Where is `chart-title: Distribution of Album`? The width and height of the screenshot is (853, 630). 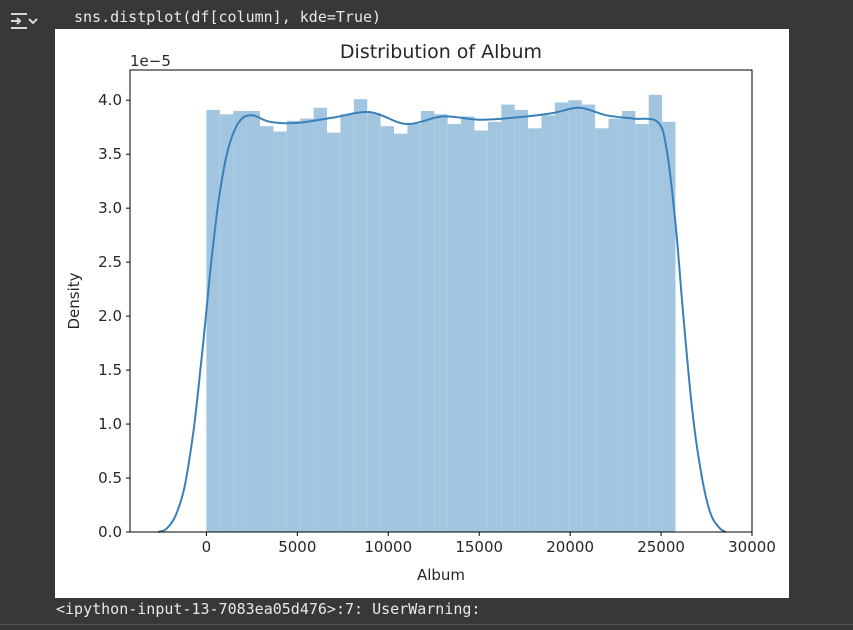 chart-title: Distribution of Album is located at coordinates (441, 52).